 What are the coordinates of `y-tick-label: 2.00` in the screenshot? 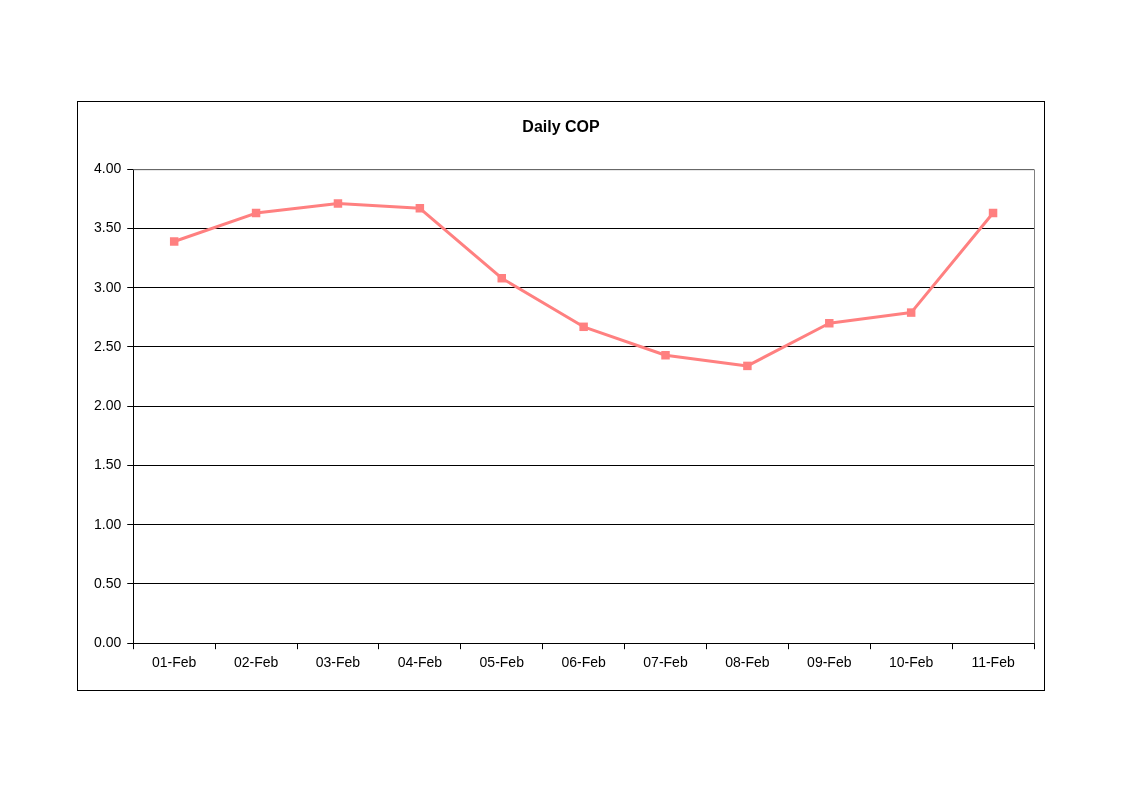 It's located at (108, 405).